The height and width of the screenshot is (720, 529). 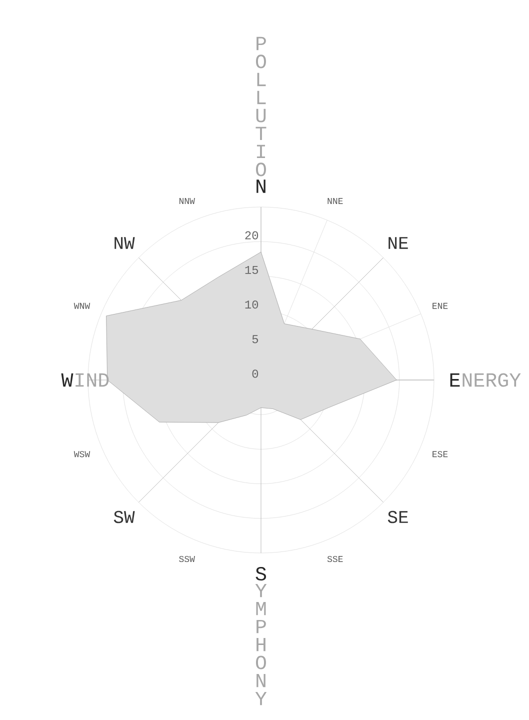 What do you see at coordinates (67, 380) in the screenshot?
I see `spoke-label: W` at bounding box center [67, 380].